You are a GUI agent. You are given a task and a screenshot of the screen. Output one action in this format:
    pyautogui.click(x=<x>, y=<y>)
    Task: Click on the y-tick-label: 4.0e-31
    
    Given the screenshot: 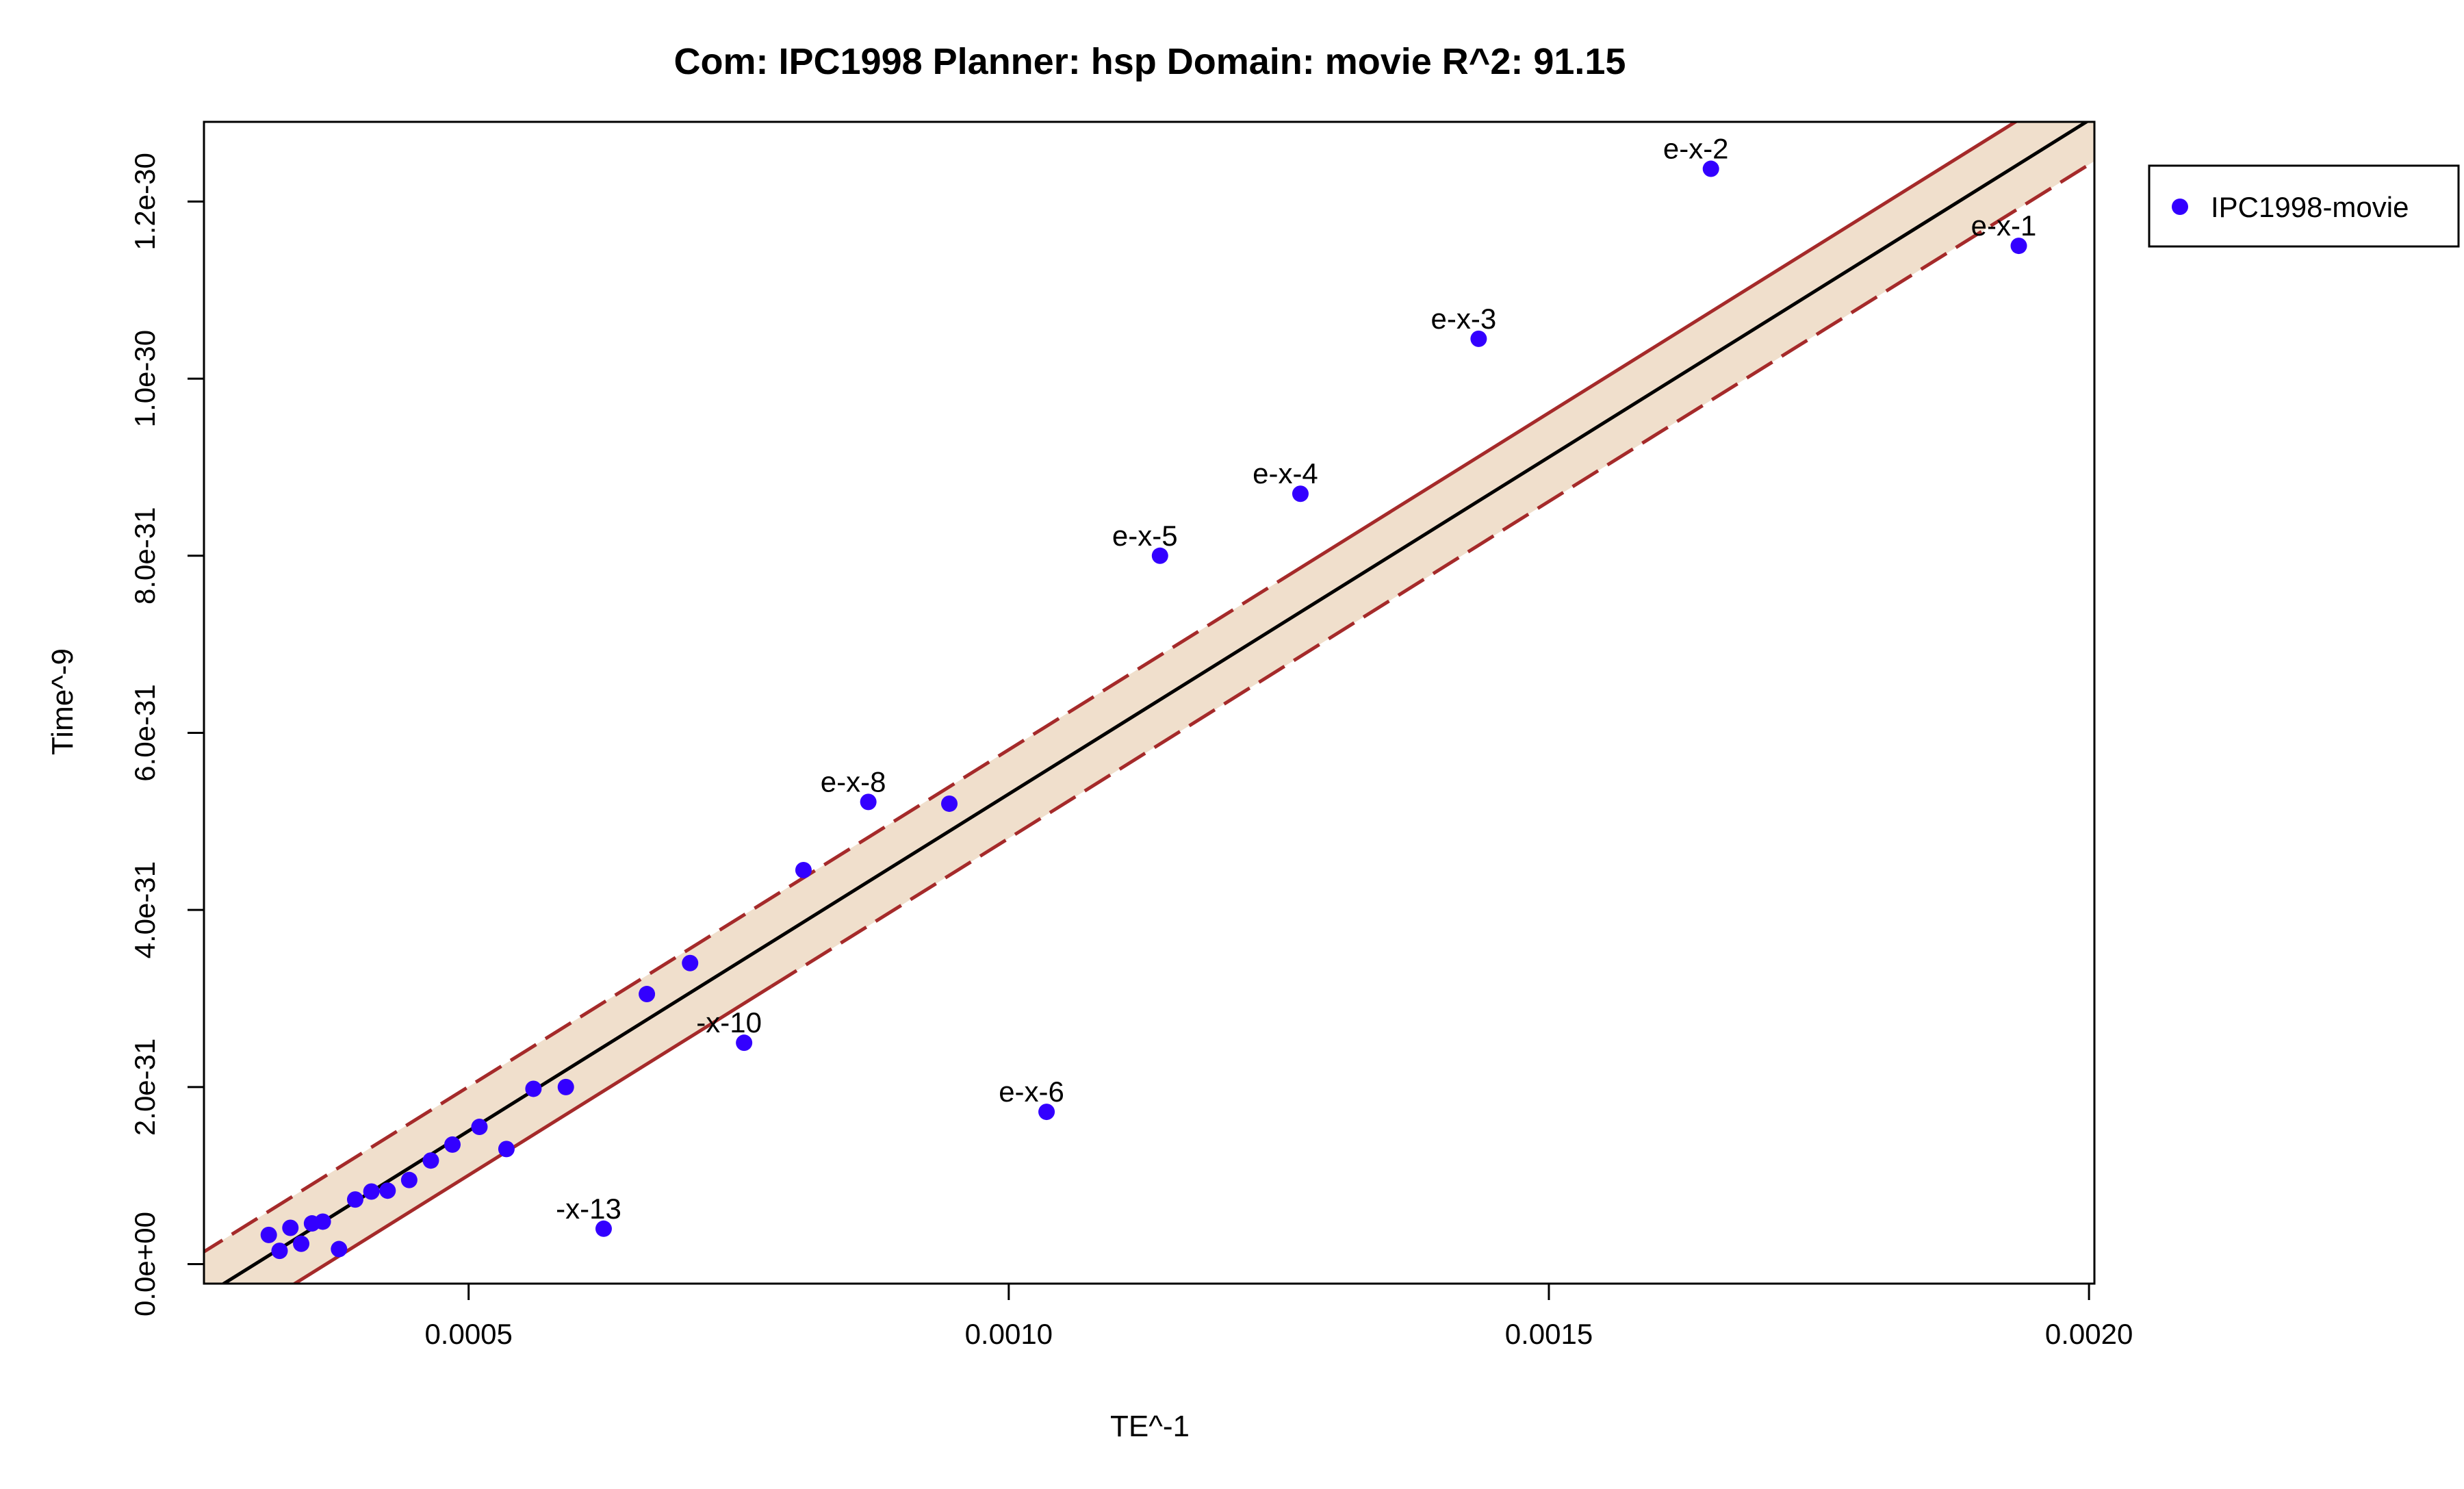 What is the action you would take?
    pyautogui.click(x=145, y=909)
    